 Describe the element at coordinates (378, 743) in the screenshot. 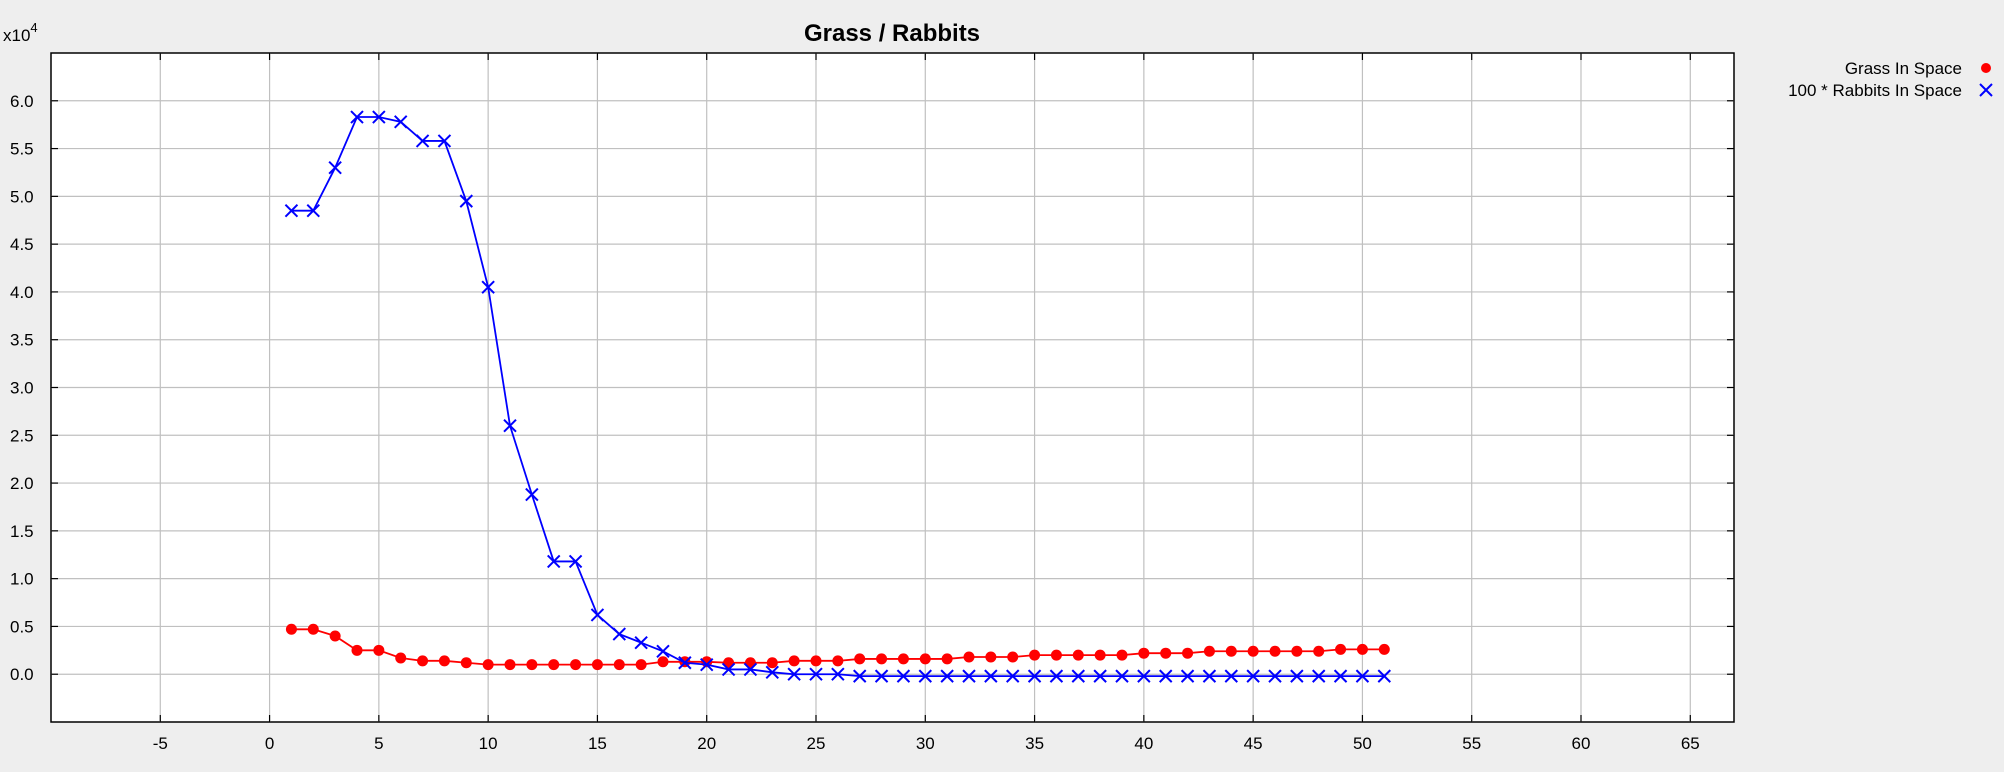

I see `x-tick-label: 5` at that location.